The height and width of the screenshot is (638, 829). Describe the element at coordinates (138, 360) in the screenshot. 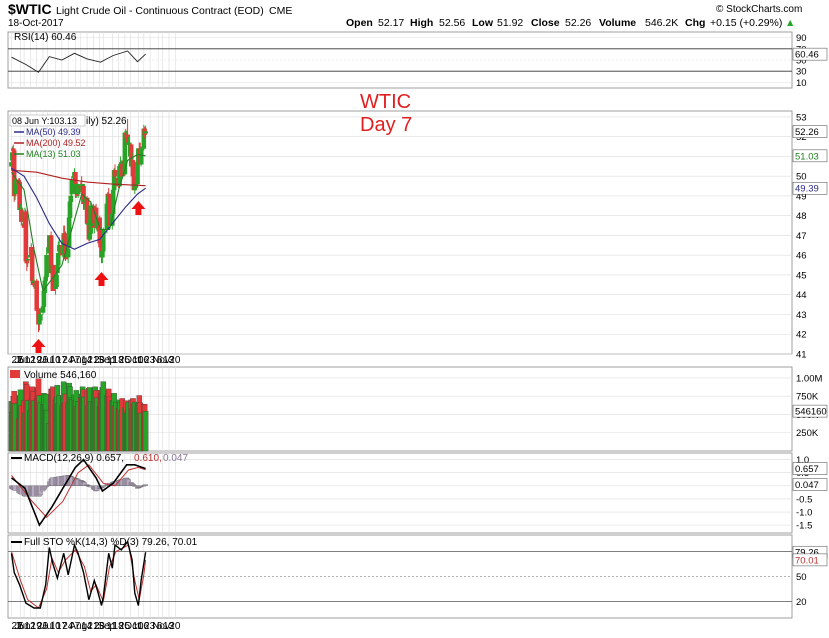

I see `x-label-mid: 10` at that location.